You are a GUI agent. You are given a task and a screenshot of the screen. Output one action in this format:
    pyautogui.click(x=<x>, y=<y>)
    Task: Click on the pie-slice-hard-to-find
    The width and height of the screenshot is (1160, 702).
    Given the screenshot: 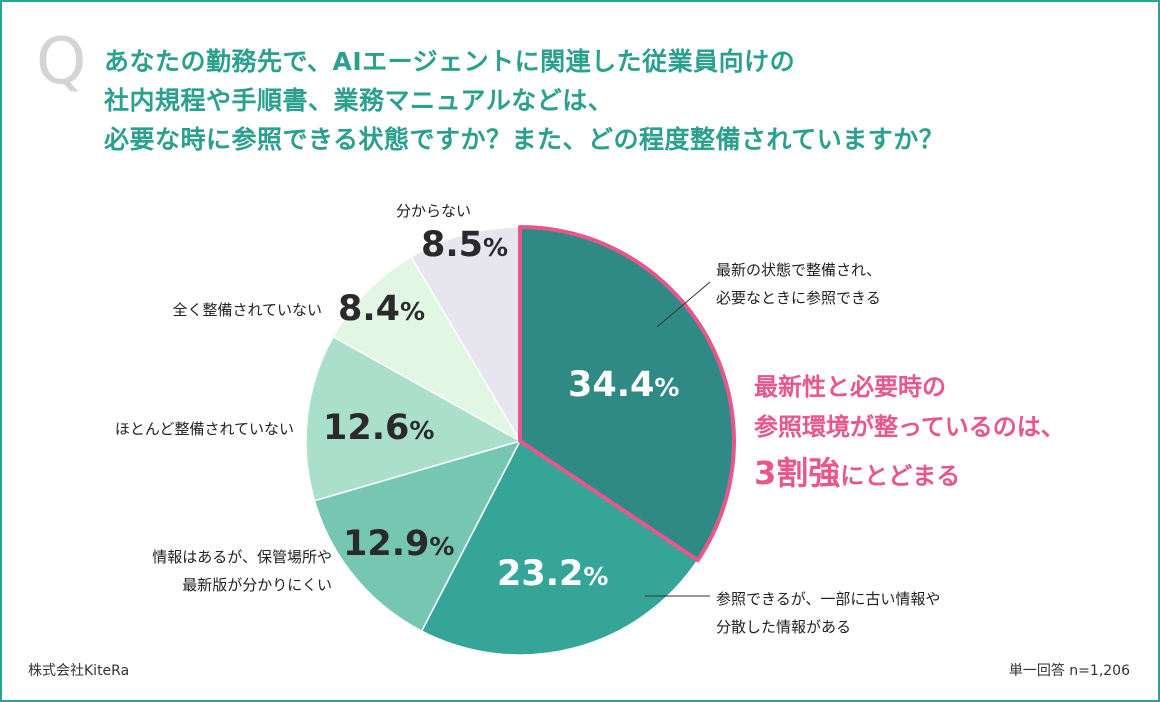 What is the action you would take?
    pyautogui.click(x=417, y=536)
    